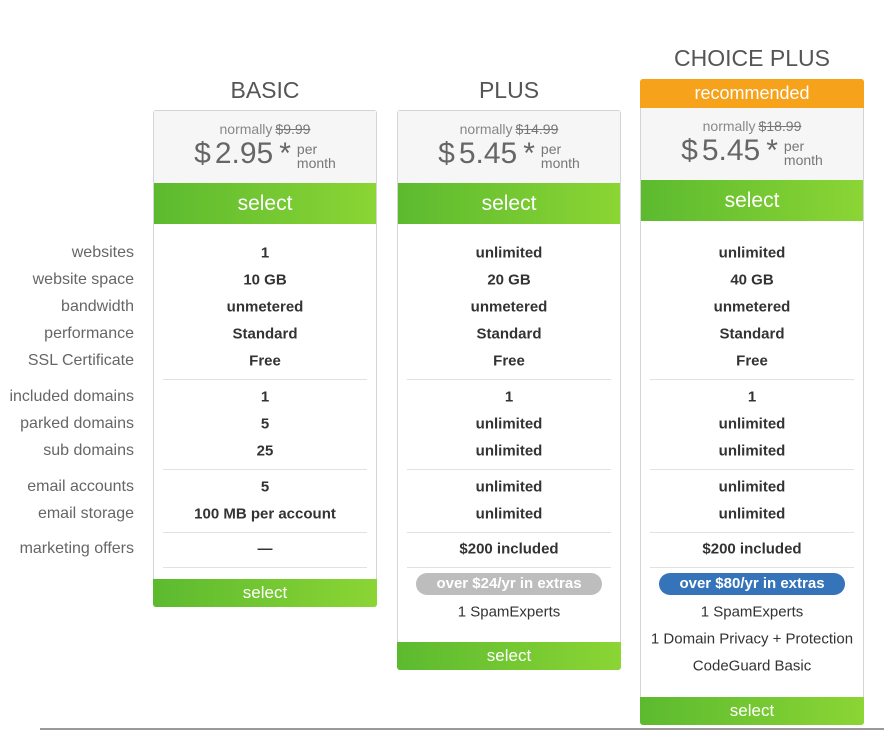 Image resolution: width=884 pixels, height=731 pixels. What do you see at coordinates (752, 639) in the screenshot?
I see `extra-item: 1 Domain Privacy + Protection` at bounding box center [752, 639].